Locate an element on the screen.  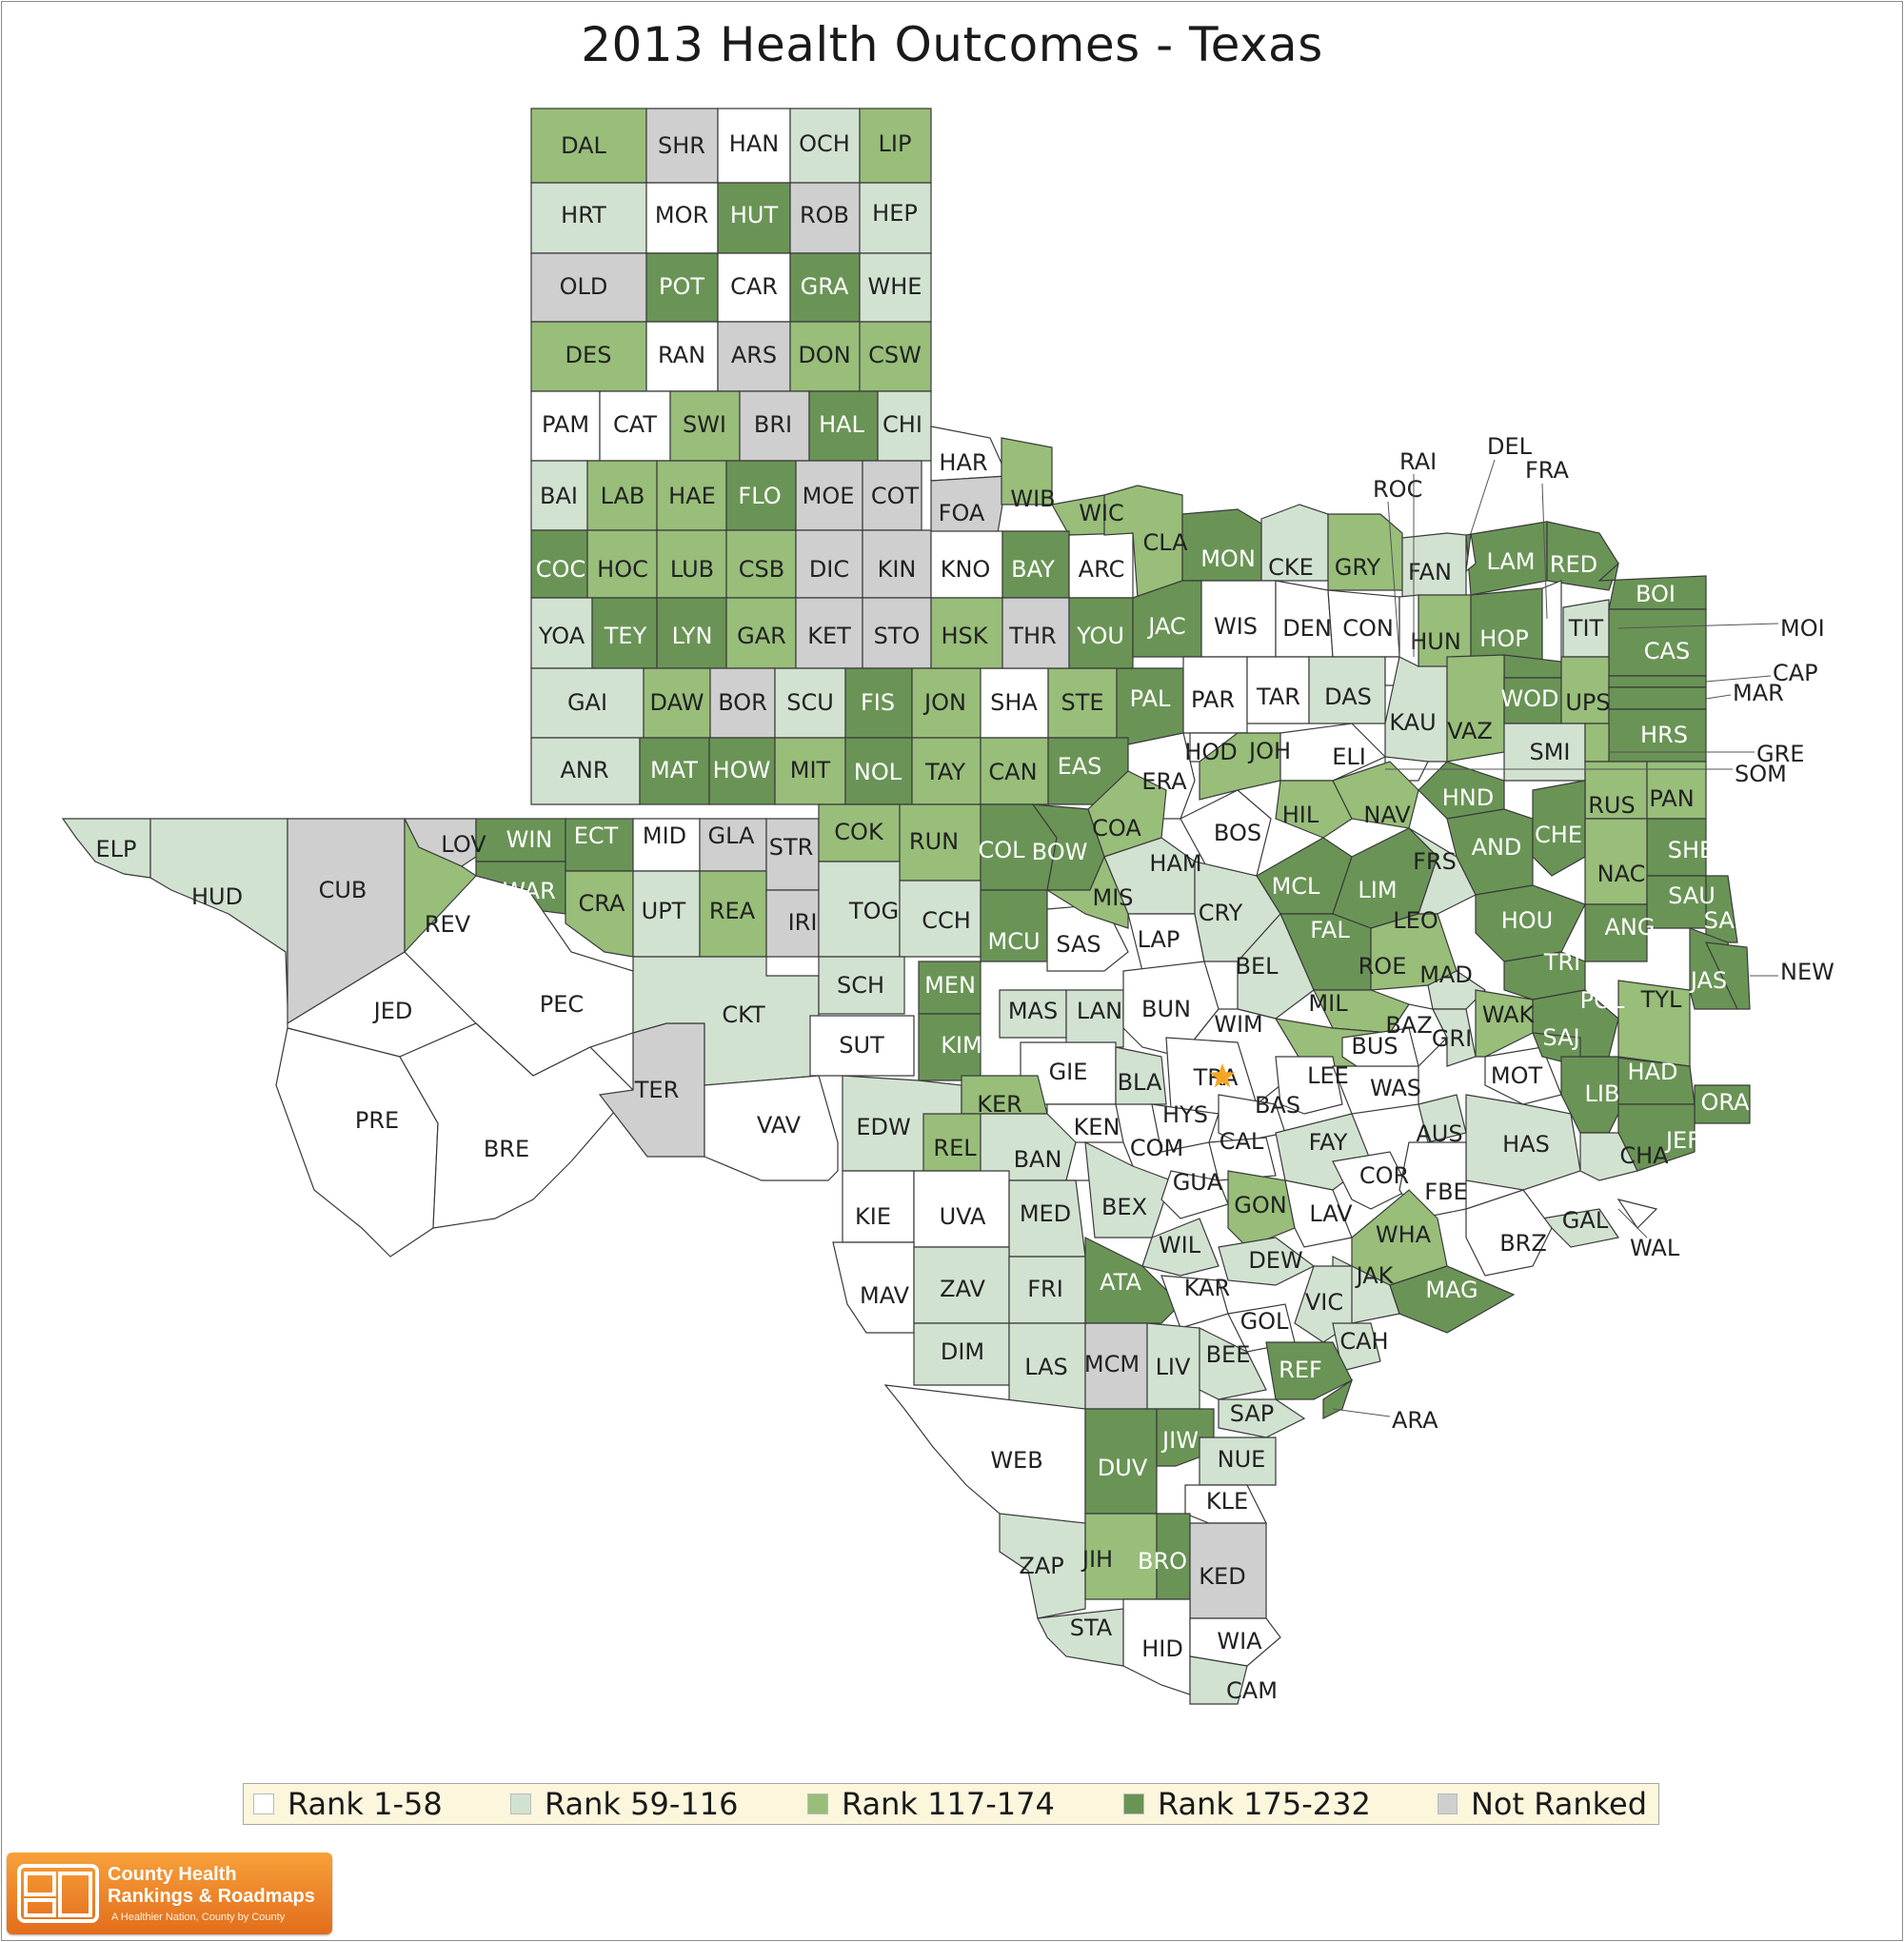
county-eli is located at coordinates (1333, 752).